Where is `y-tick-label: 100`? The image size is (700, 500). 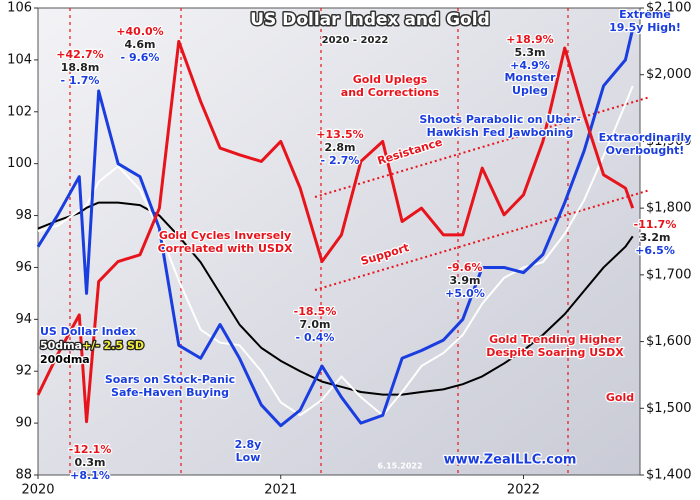
y-tick-label: 100 is located at coordinates (19, 163).